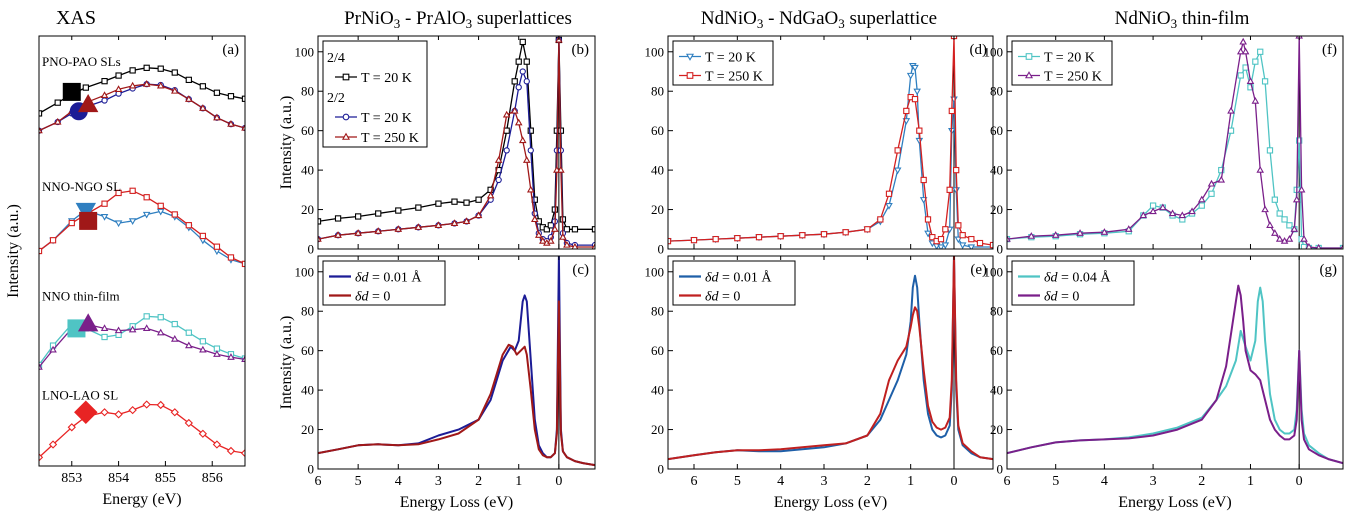 The height and width of the screenshot is (531, 1360). What do you see at coordinates (996, 311) in the screenshot?
I see `y-tick-label: 80` at bounding box center [996, 311].